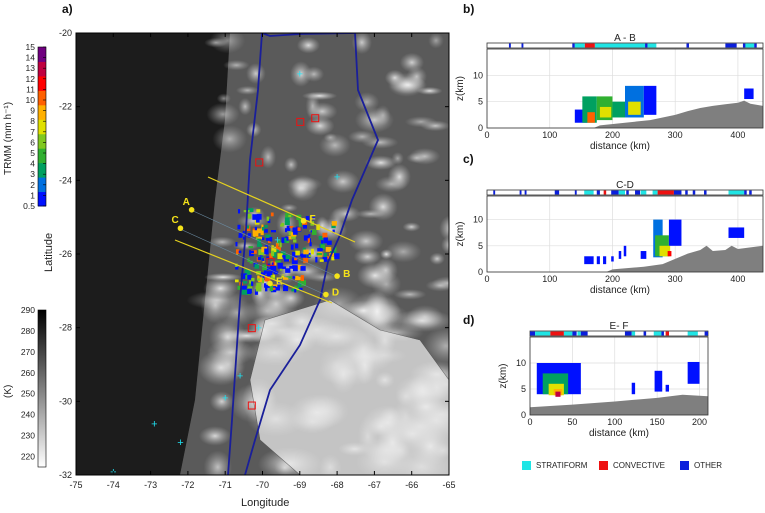 This screenshot has height=513, width=765. What do you see at coordinates (411, 485) in the screenshot?
I see `lon-tick-label: -66` at bounding box center [411, 485].